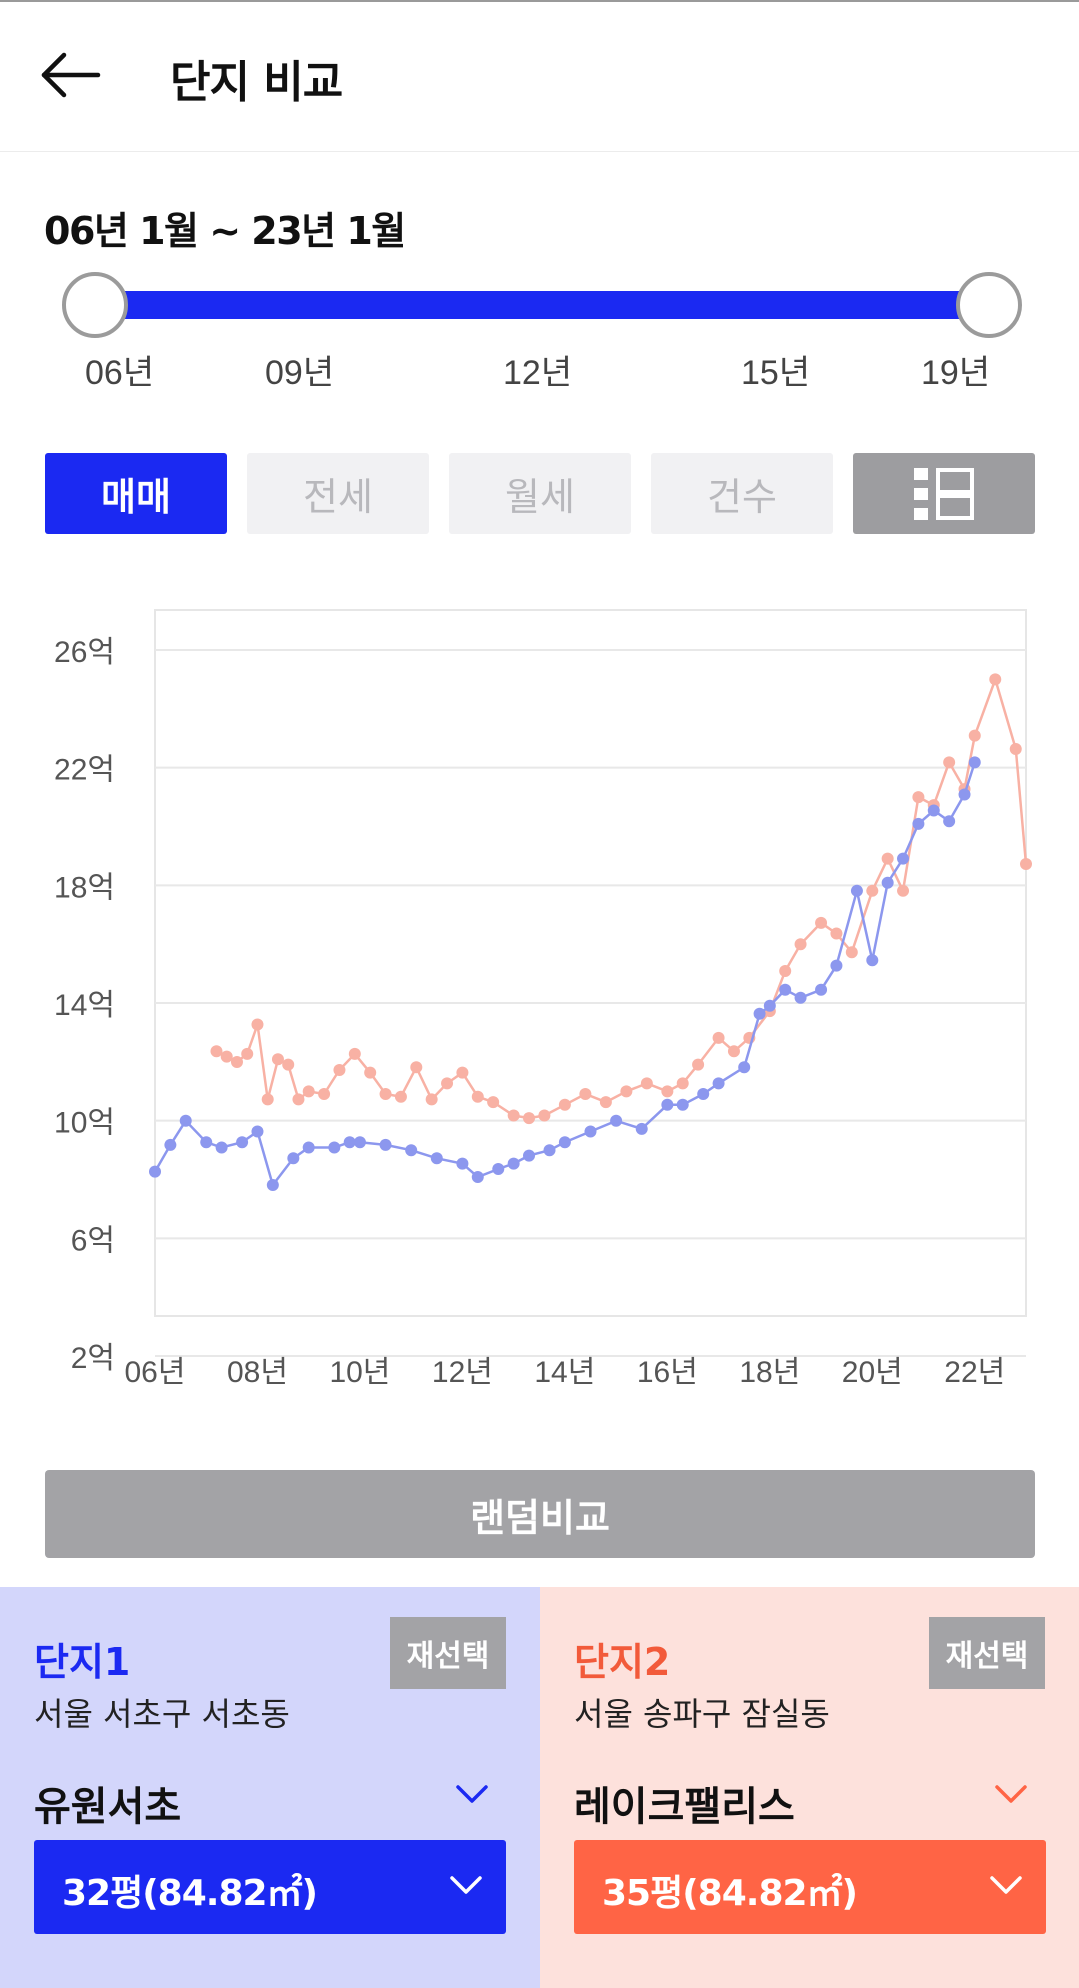 Image resolution: width=1079 pixels, height=1988 pixels. What do you see at coordinates (84, 1123) in the screenshot?
I see `y-tick-label: 10억` at bounding box center [84, 1123].